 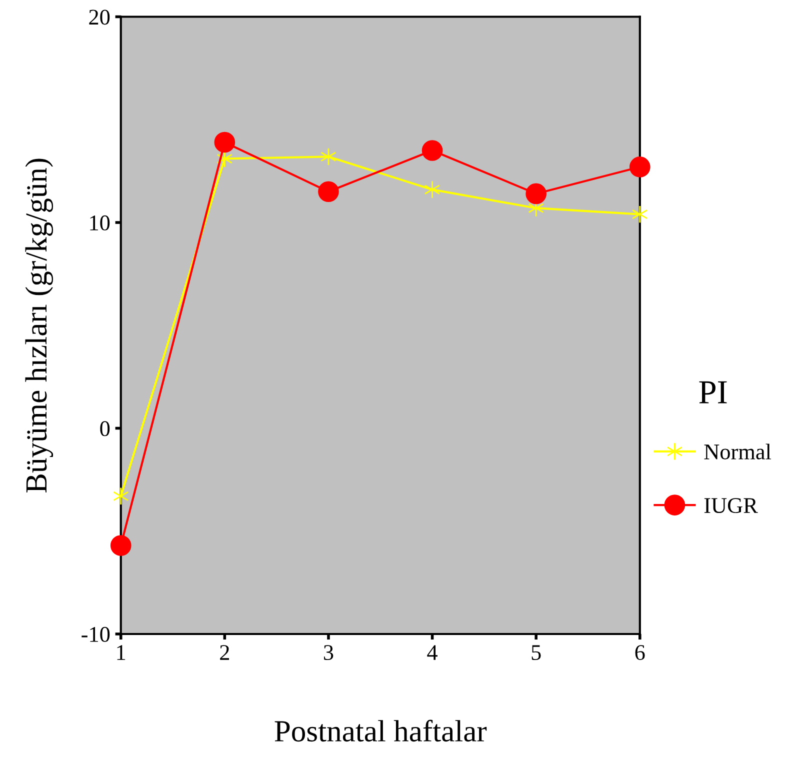 What do you see at coordinates (121, 652) in the screenshot?
I see `x-tick-label: 1` at bounding box center [121, 652].